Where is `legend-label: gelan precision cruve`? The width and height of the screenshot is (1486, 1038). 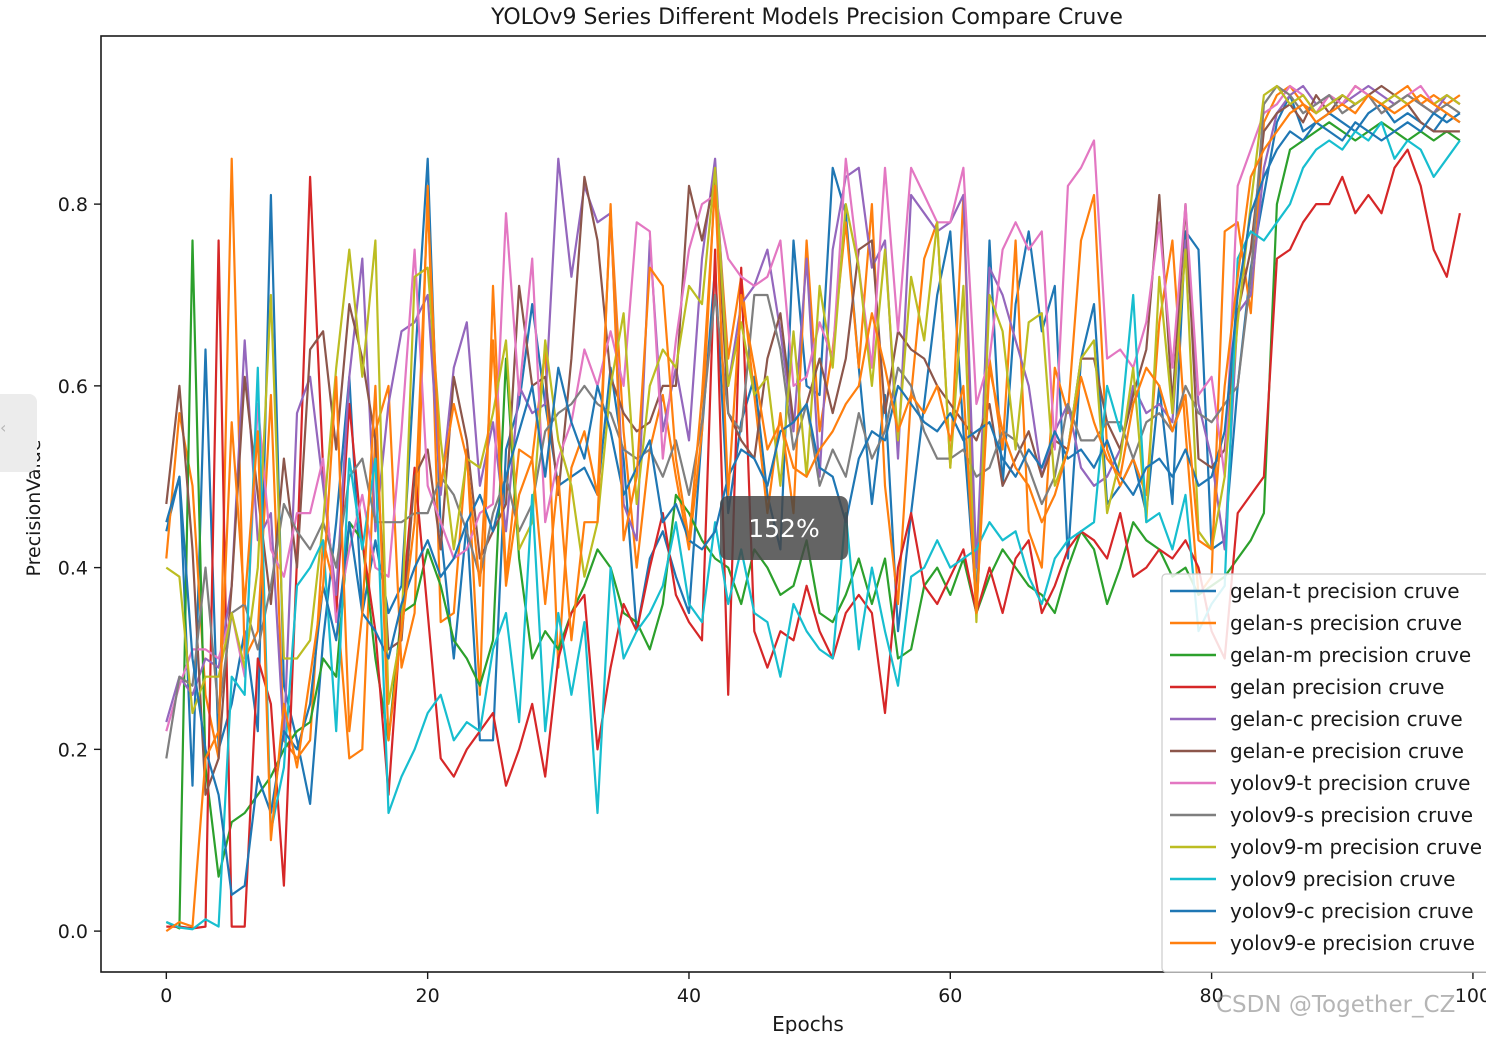
legend-label: gelan precision cruve is located at coordinates (1337, 687).